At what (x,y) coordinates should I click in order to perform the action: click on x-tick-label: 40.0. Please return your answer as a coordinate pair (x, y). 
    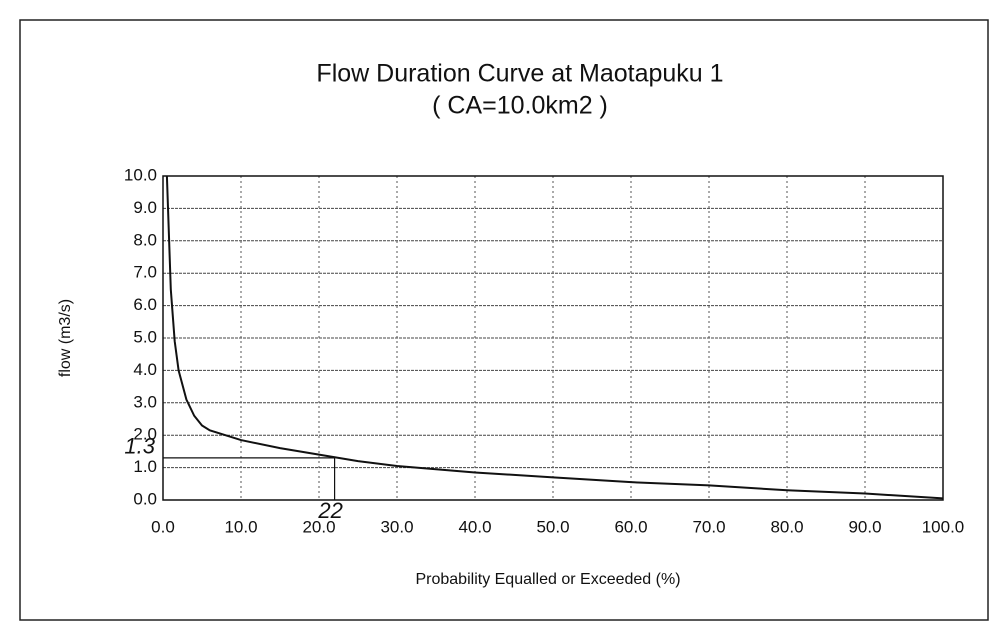
    Looking at the image, I should click on (474, 526).